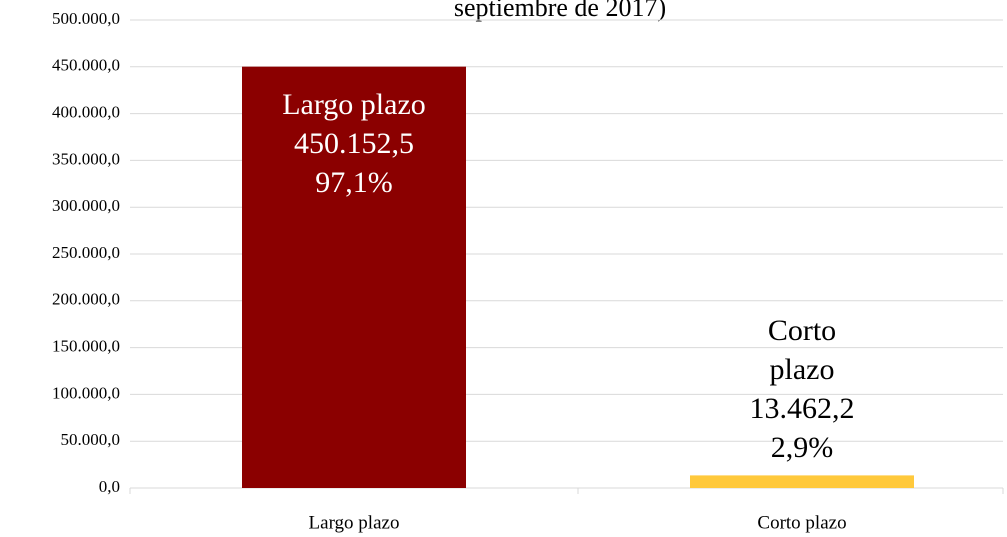 This screenshot has width=1007, height=537. Describe the element at coordinates (802, 448) in the screenshot. I see `data-label-percent: 2,9%` at that location.